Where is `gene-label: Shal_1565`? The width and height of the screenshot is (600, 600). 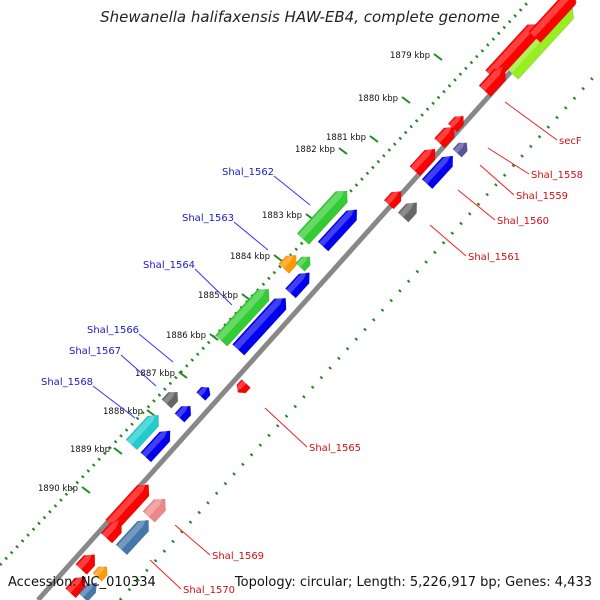 gene-label: Shal_1565 is located at coordinates (335, 448).